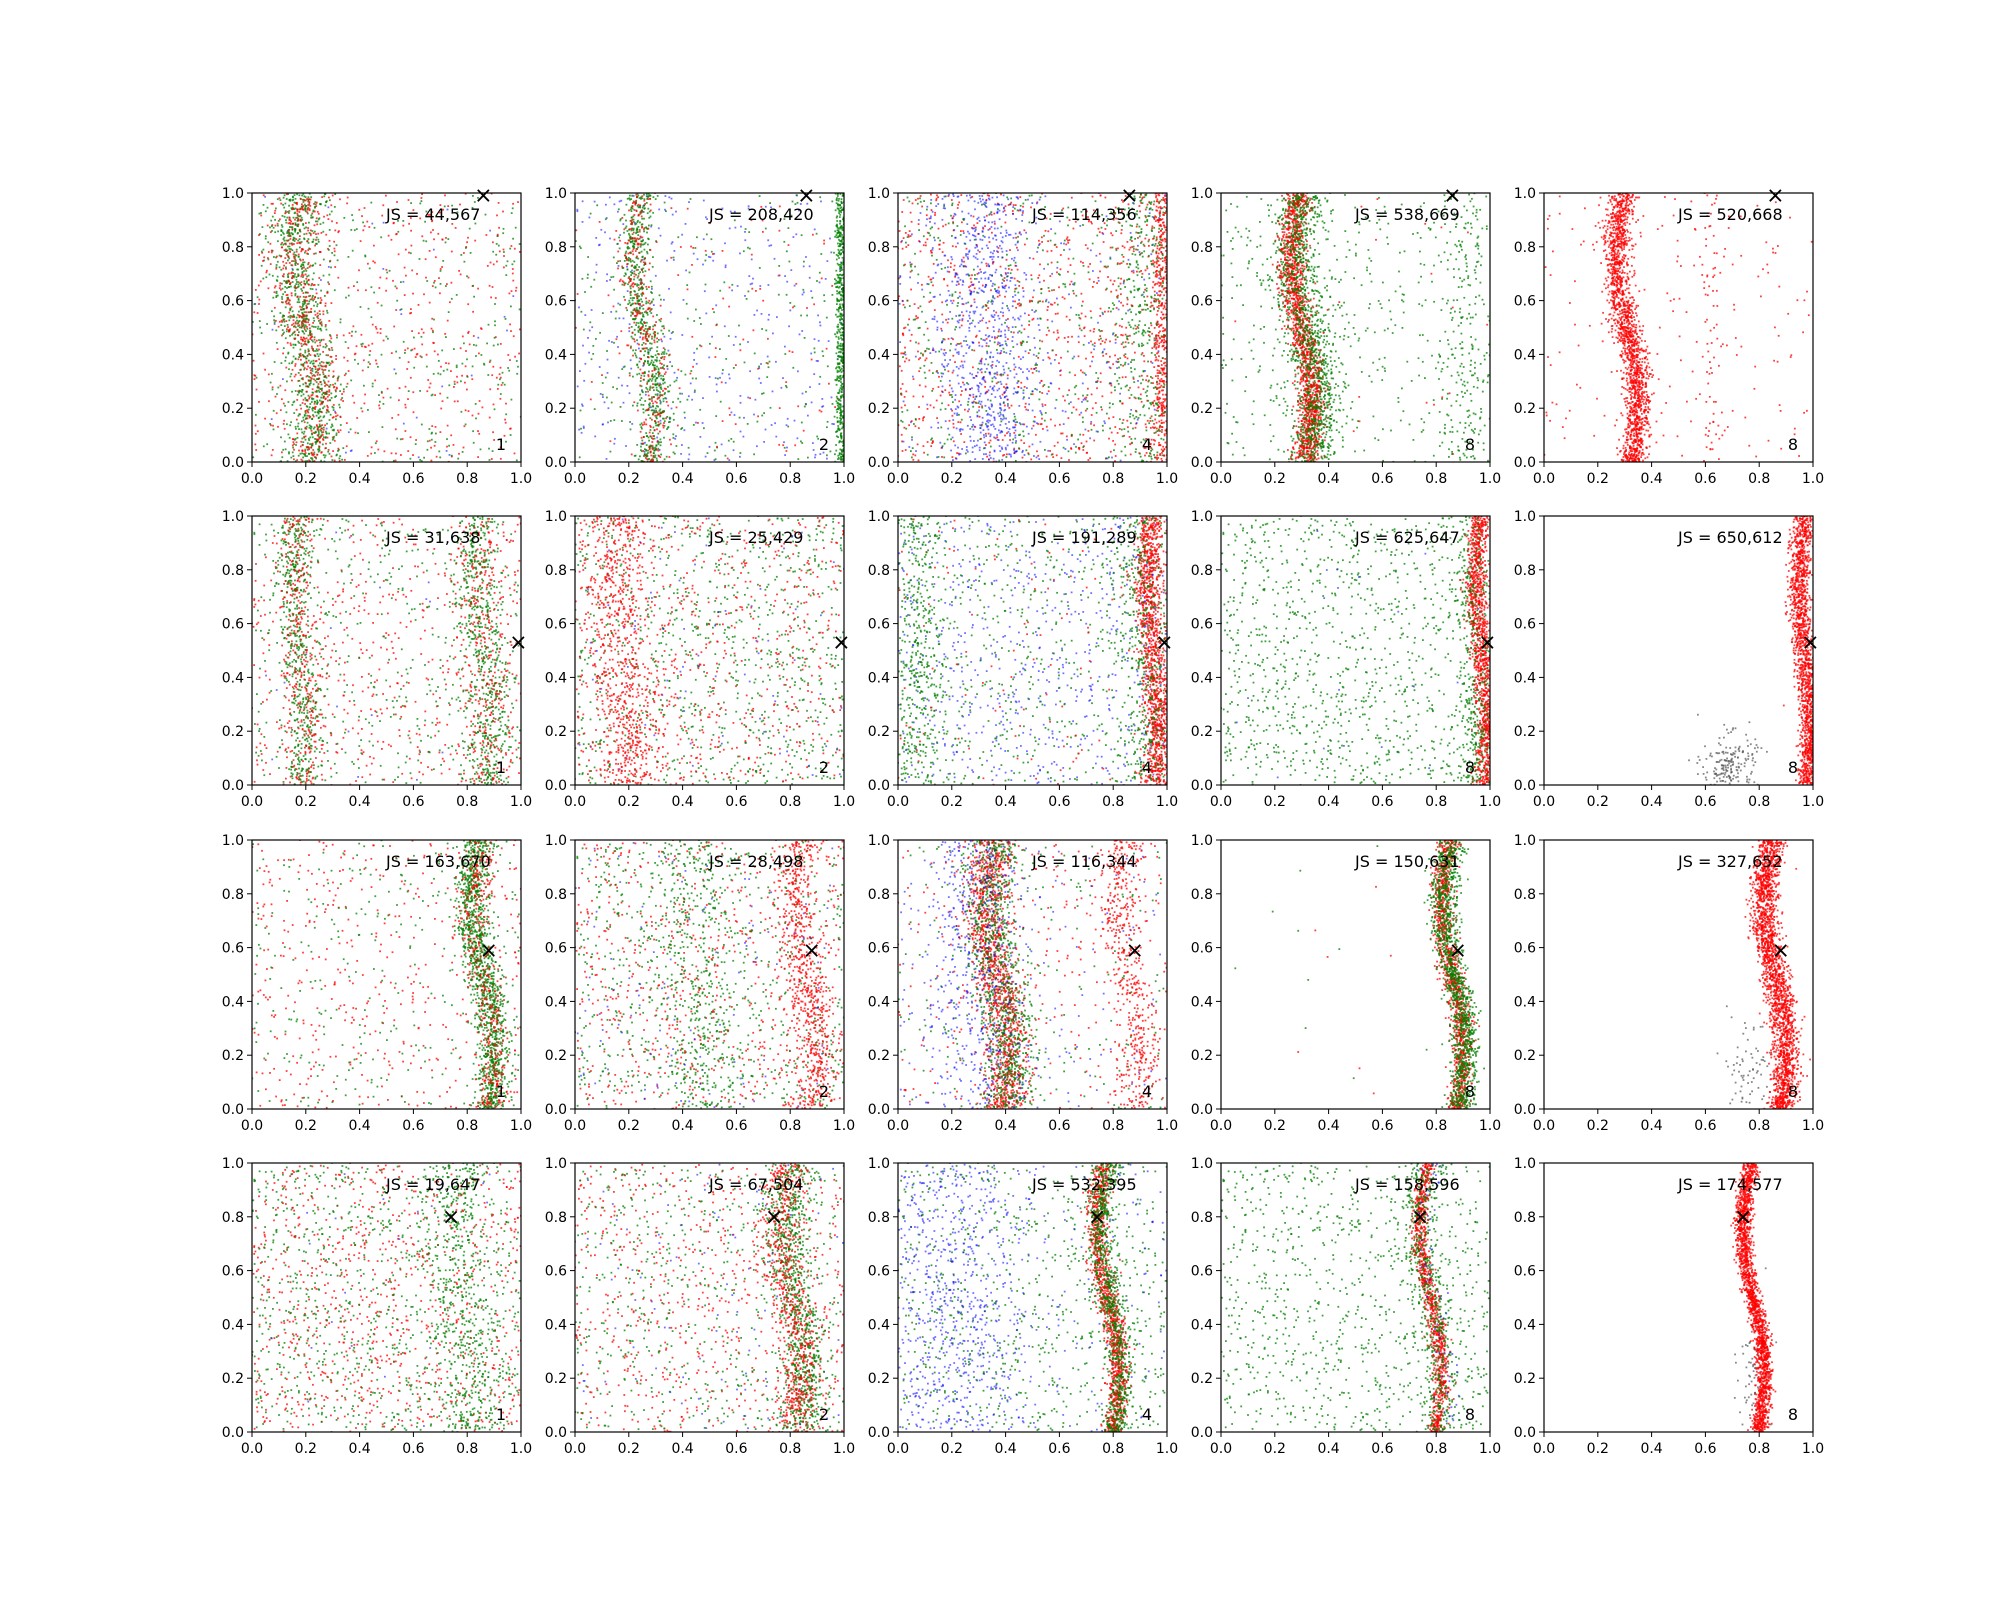  I want to click on axes-frame, so click(709, 327).